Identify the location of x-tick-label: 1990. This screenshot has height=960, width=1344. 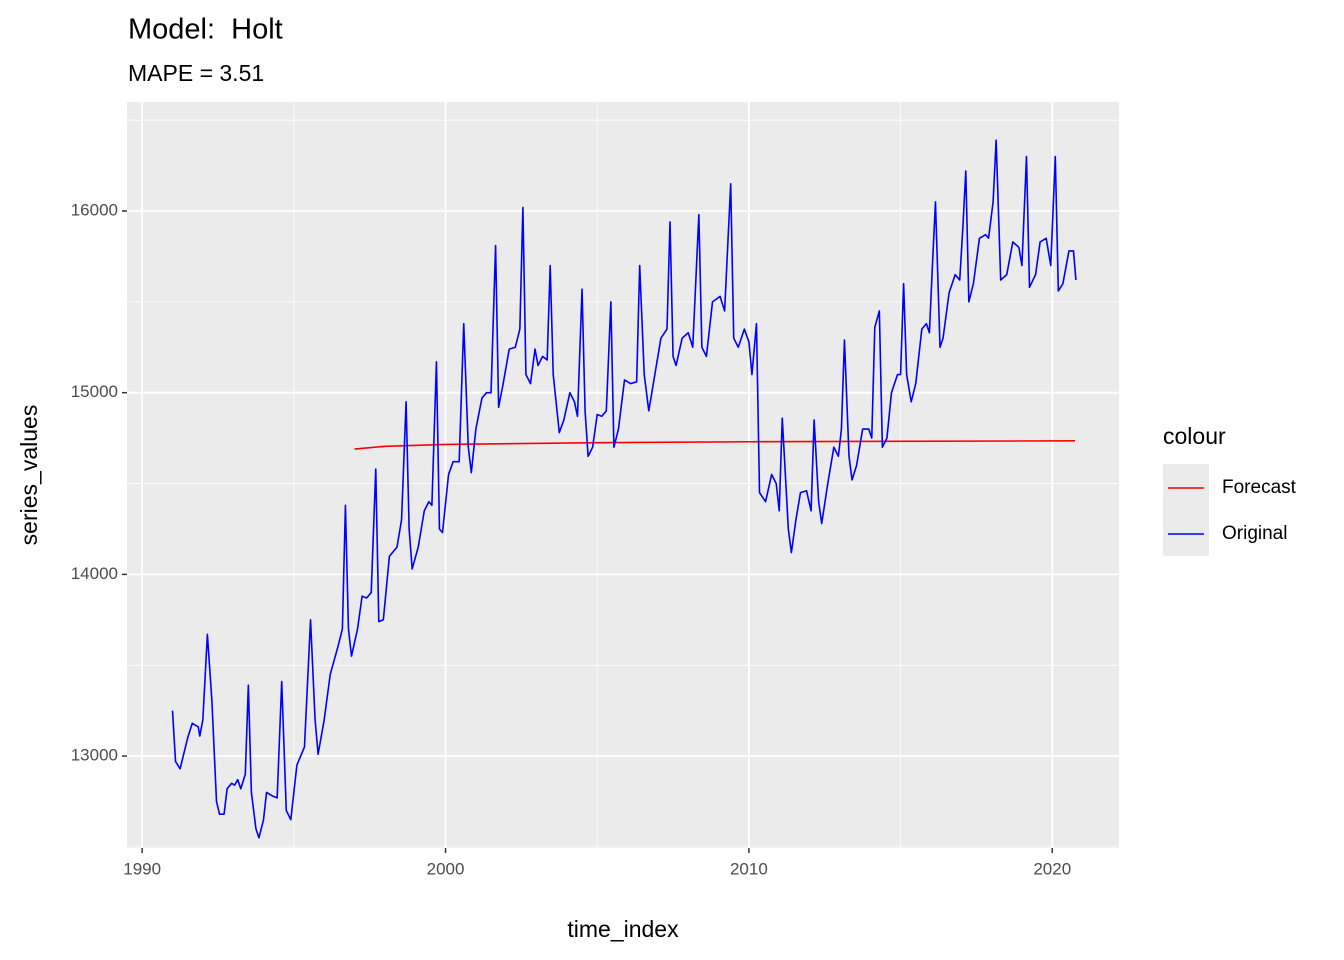
(142, 868).